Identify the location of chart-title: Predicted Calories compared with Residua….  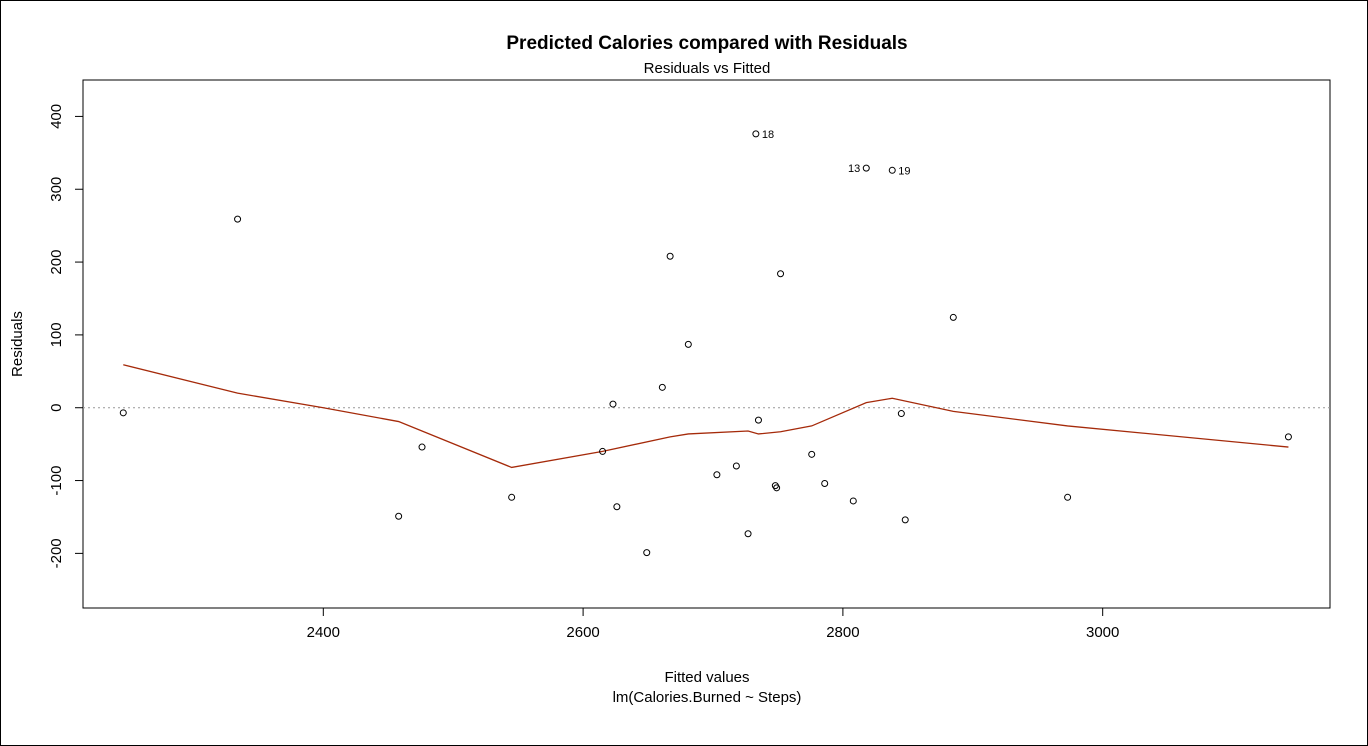
(706, 43).